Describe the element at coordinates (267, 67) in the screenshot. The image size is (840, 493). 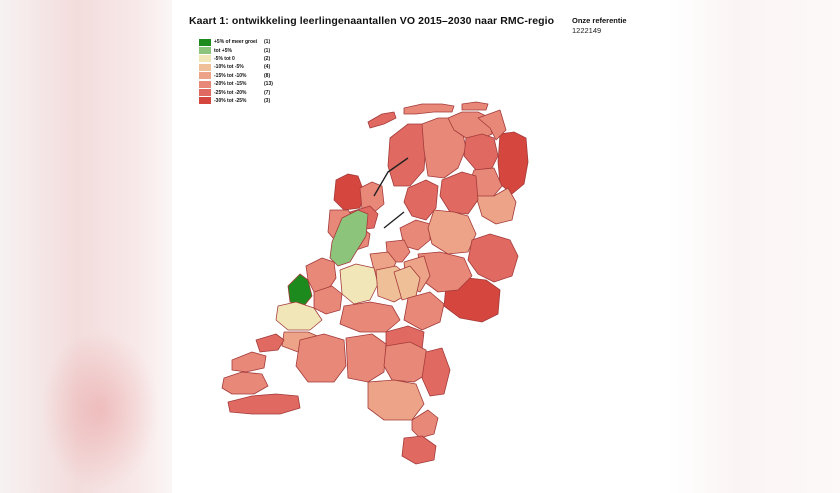
I see `legend-count: (4)` at that location.